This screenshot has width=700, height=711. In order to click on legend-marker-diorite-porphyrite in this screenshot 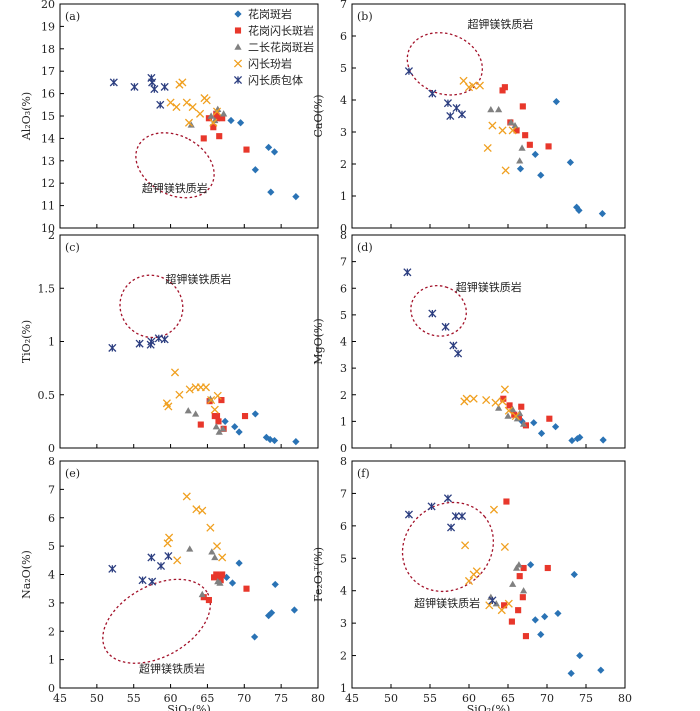, I will do `click(238, 63)`.